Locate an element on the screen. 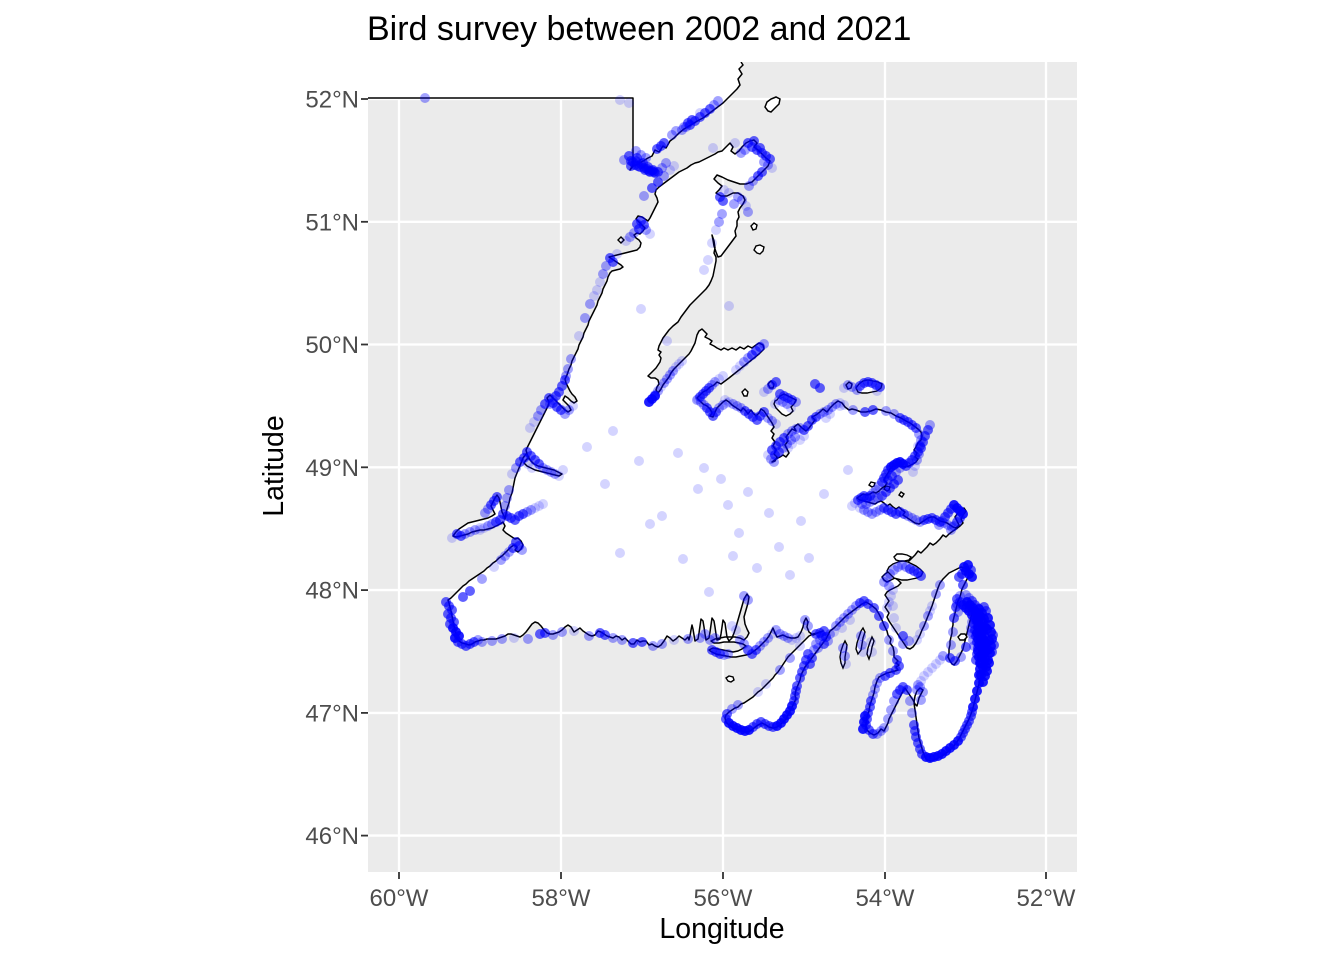  svg-text: 51°N is located at coordinates (332, 222).